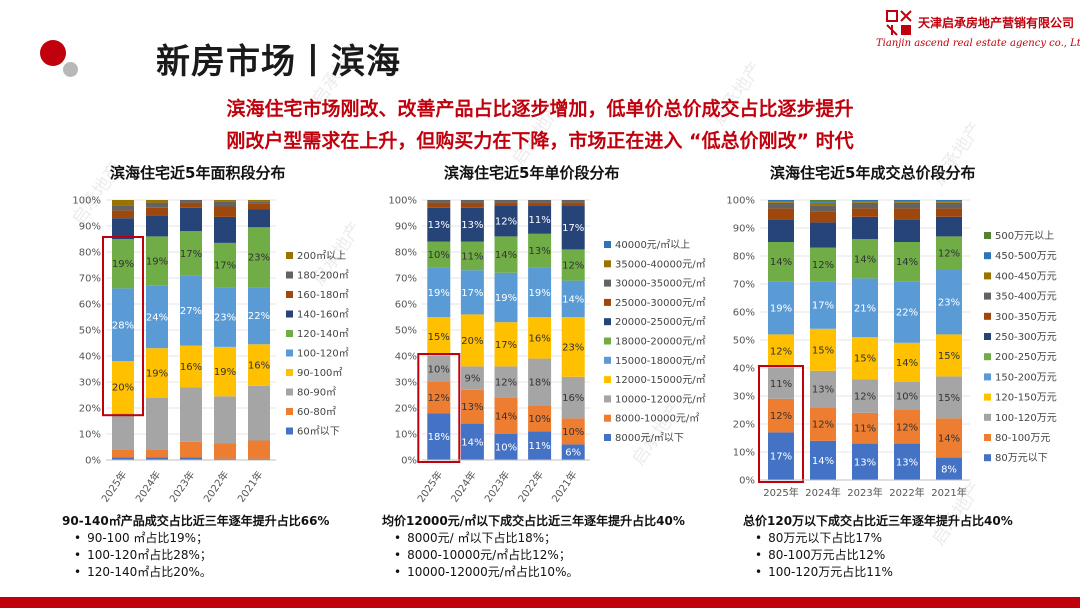 Image resolution: width=1080 pixels, height=608 pixels. I want to click on headline-1: 滨海住宅市场刚改、改善产品占比逐步增加，低单价总价成交占比逐步提升, so click(540, 109).